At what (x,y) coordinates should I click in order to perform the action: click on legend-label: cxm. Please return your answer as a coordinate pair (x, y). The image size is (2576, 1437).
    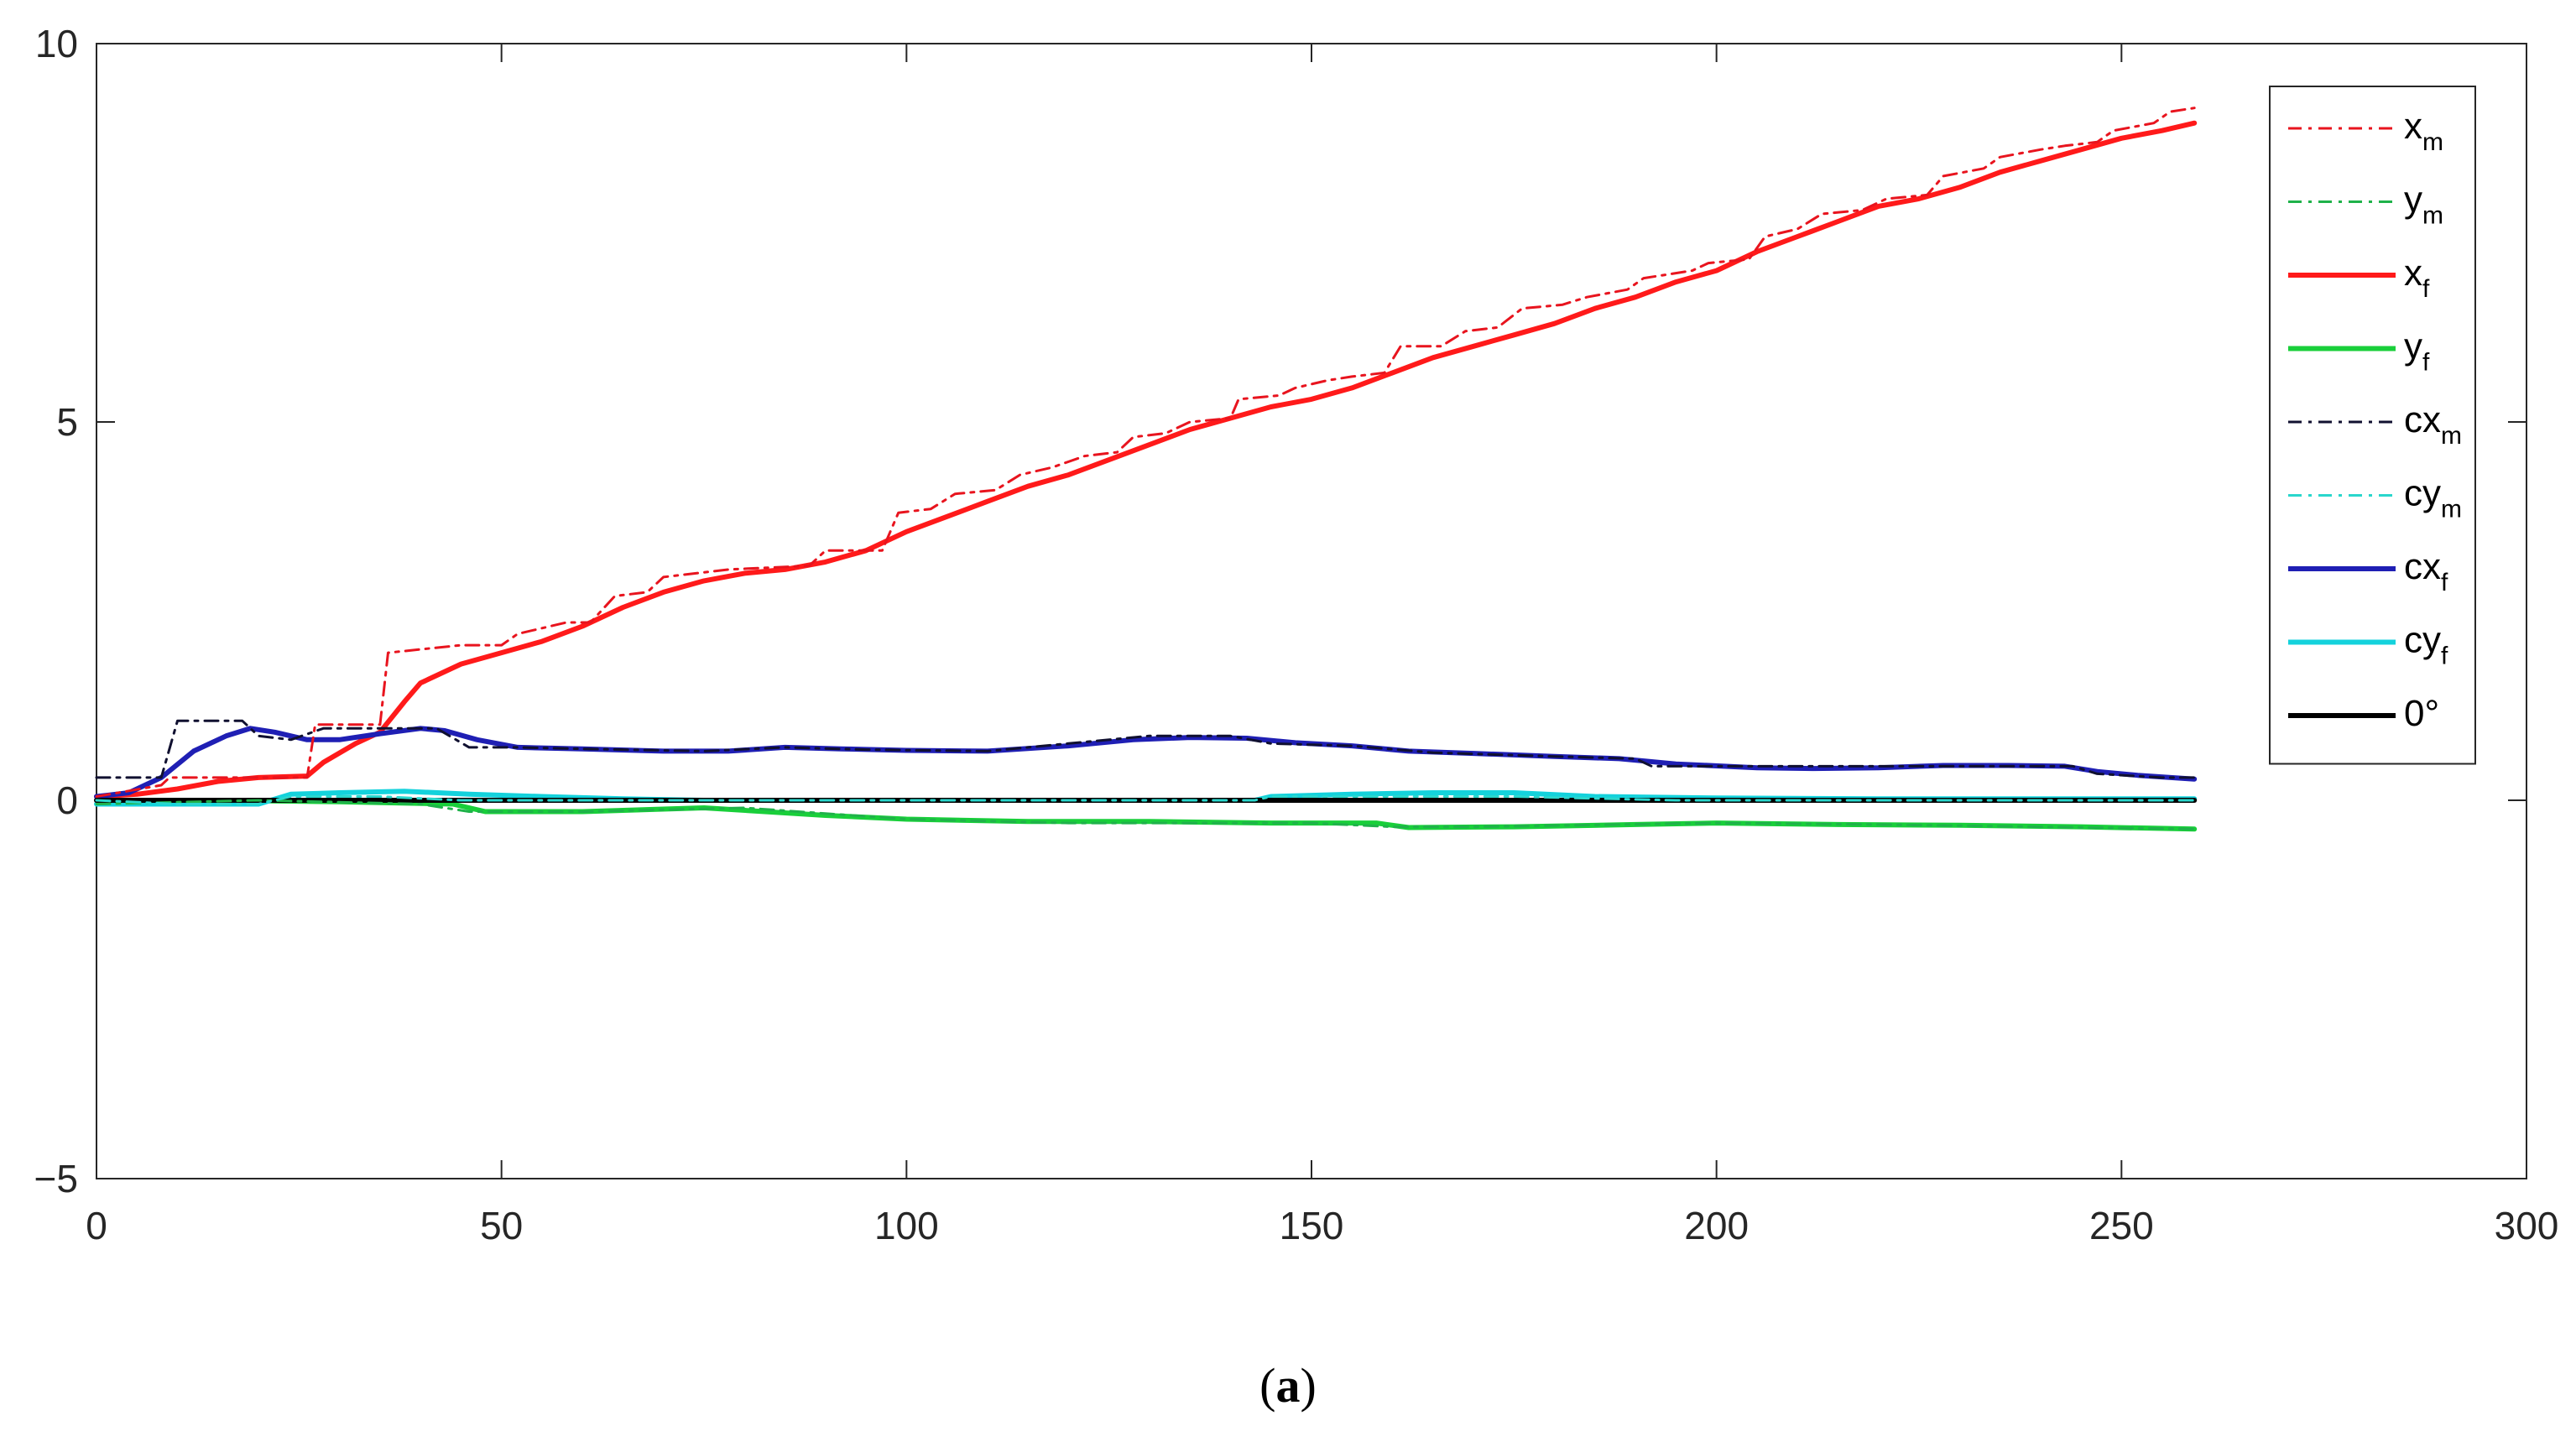
    Looking at the image, I should click on (2433, 425).